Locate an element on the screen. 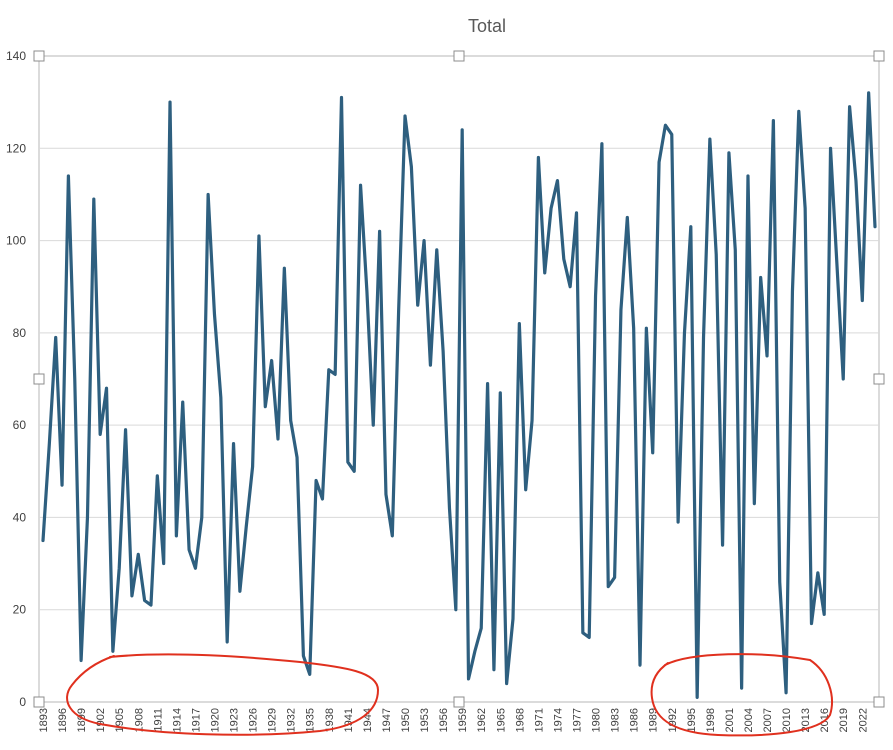 This screenshot has height=750, width=893. resize-handle-top-left is located at coordinates (39, 56).